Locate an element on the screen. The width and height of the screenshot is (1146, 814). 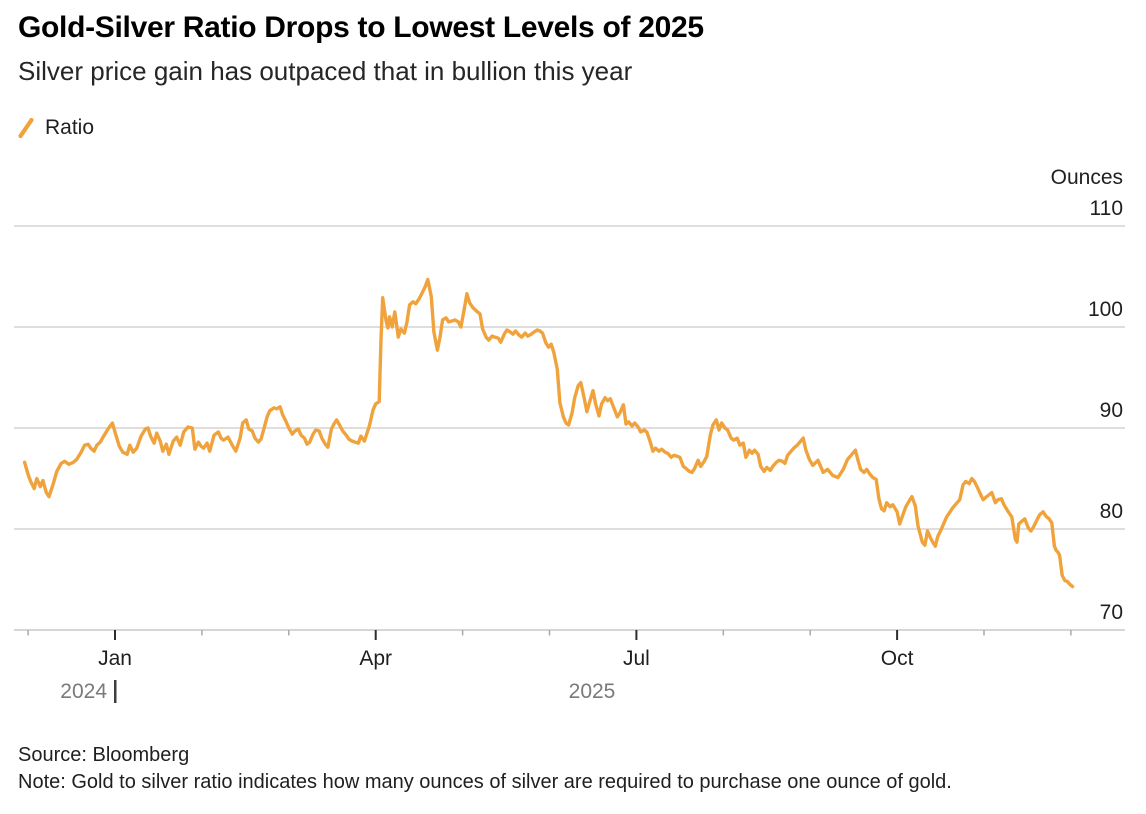
x-tick-label-jul: Jul is located at coordinates (636, 658).